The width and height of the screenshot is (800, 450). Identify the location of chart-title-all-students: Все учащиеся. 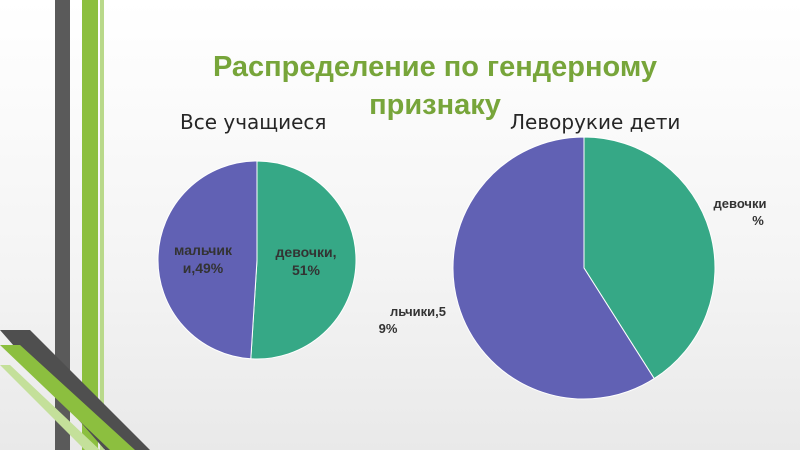
(253, 122).